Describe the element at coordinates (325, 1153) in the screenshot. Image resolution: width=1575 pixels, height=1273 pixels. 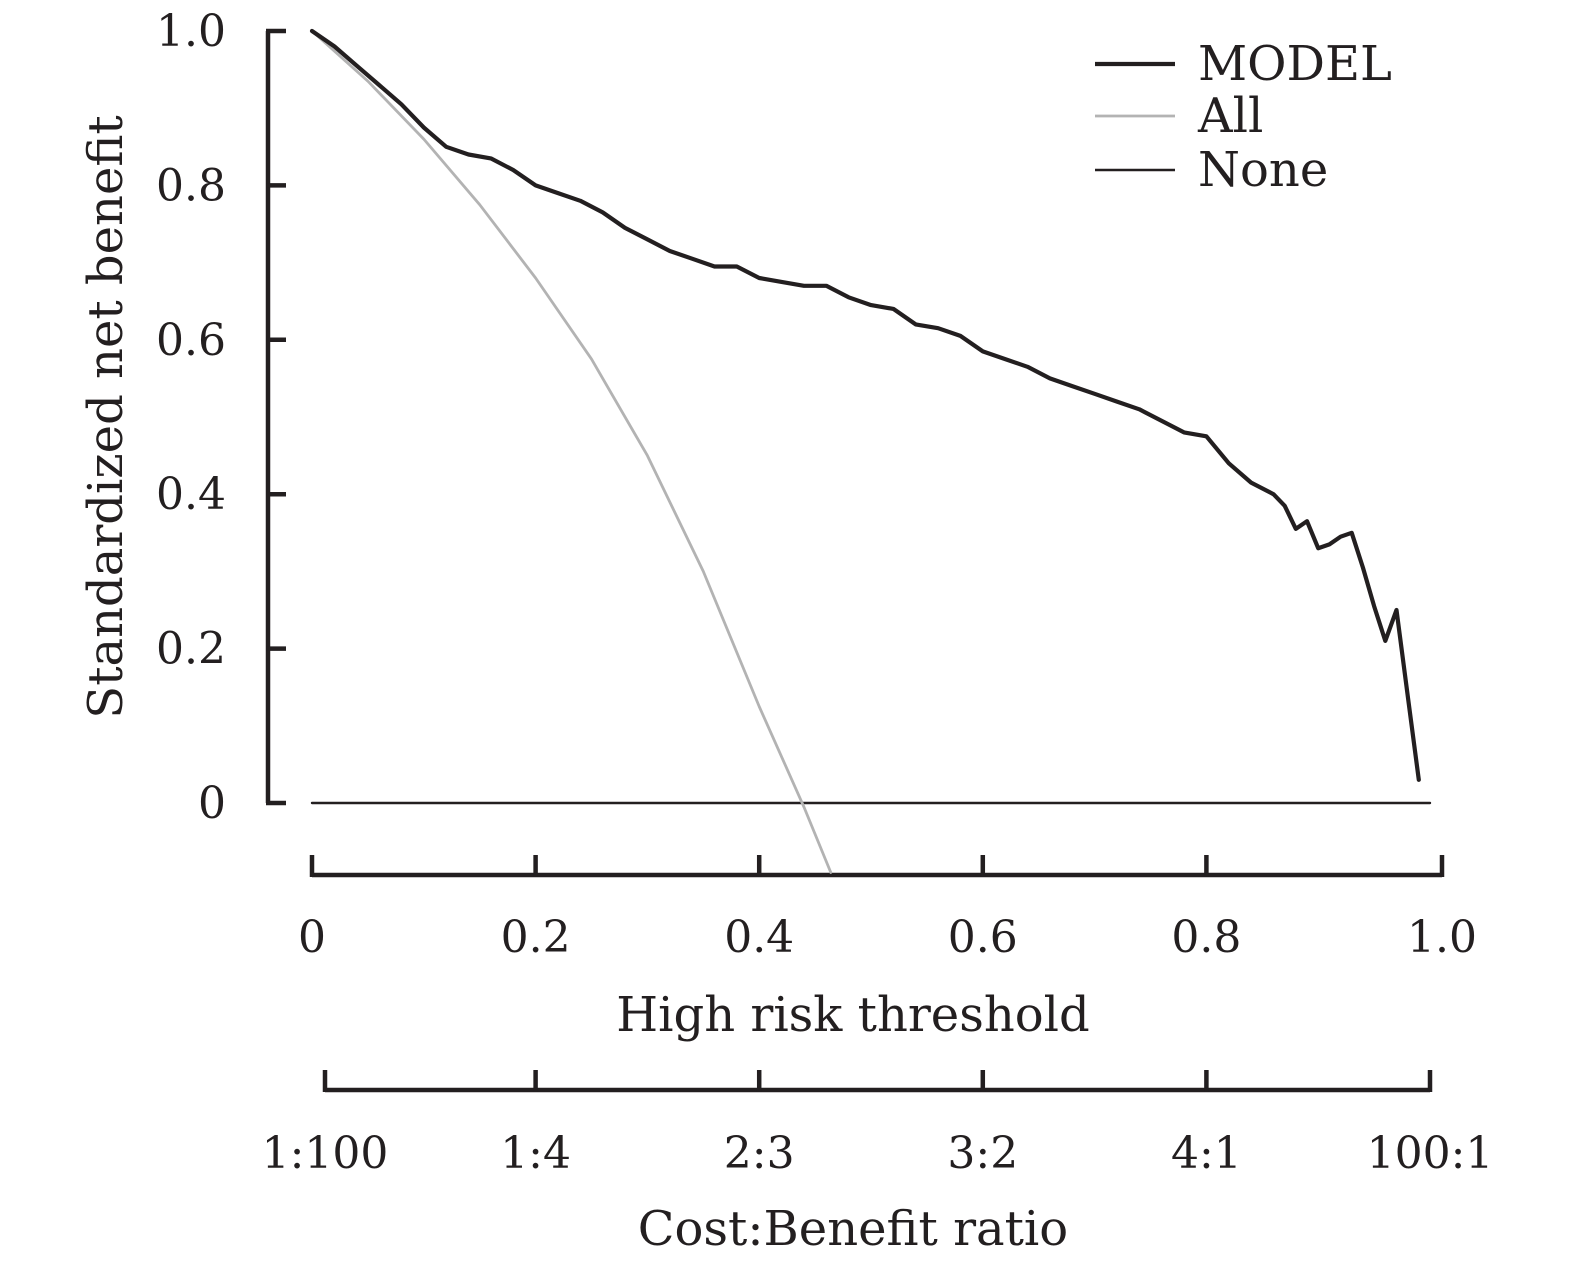
I see `cost-benefit-tick-label: 1:100` at that location.